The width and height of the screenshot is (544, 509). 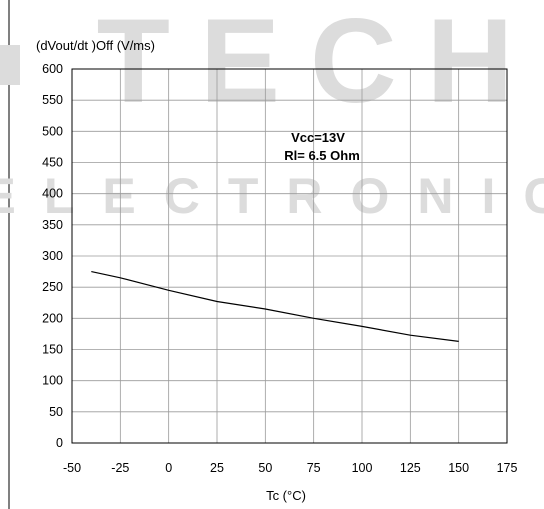 What do you see at coordinates (95, 45) in the screenshot?
I see `y-axis-title: (dVout/dt )Off (V/ms)` at bounding box center [95, 45].